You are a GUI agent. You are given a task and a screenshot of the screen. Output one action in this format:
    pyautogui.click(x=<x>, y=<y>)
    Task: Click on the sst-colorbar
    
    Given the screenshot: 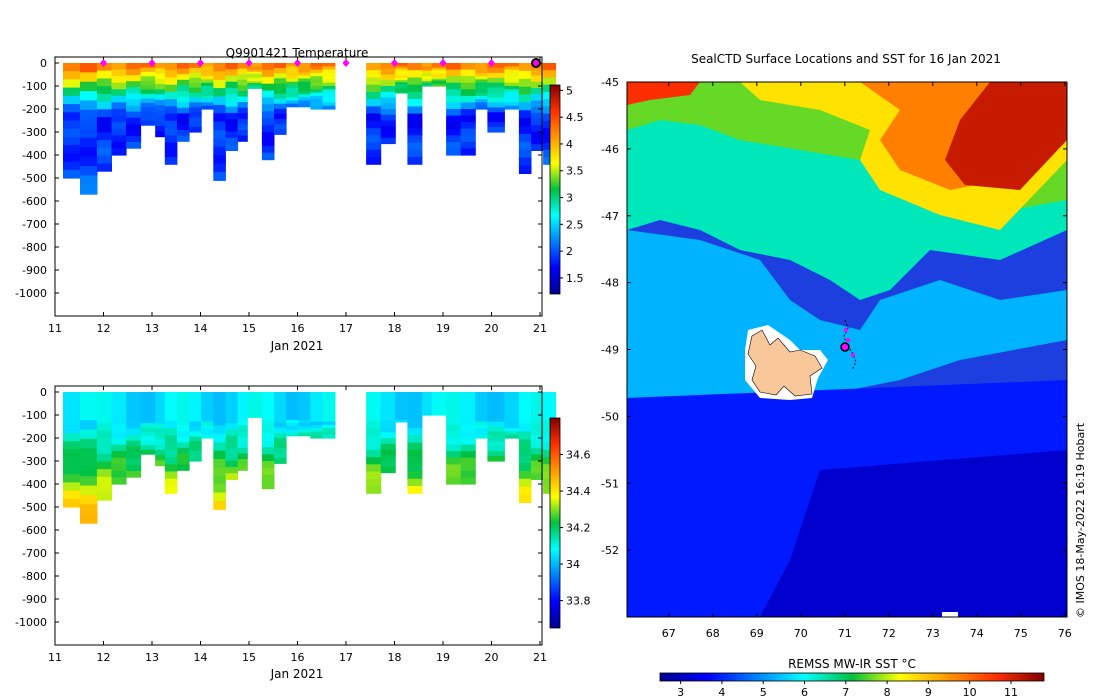 What is the action you would take?
    pyautogui.click(x=852, y=677)
    